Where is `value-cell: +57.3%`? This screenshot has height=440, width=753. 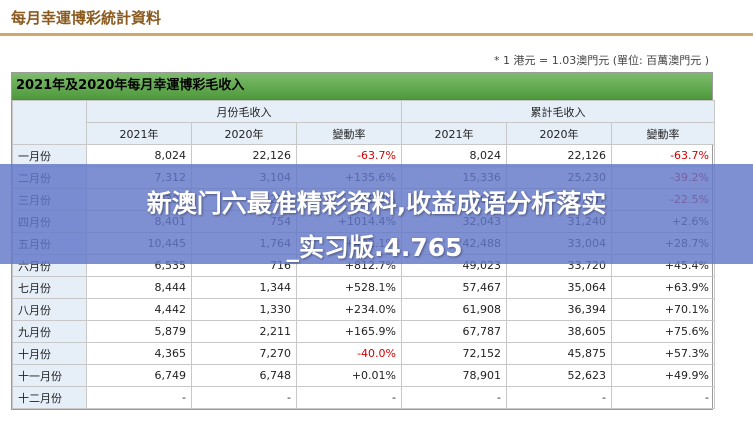 value-cell: +57.3% is located at coordinates (663, 353).